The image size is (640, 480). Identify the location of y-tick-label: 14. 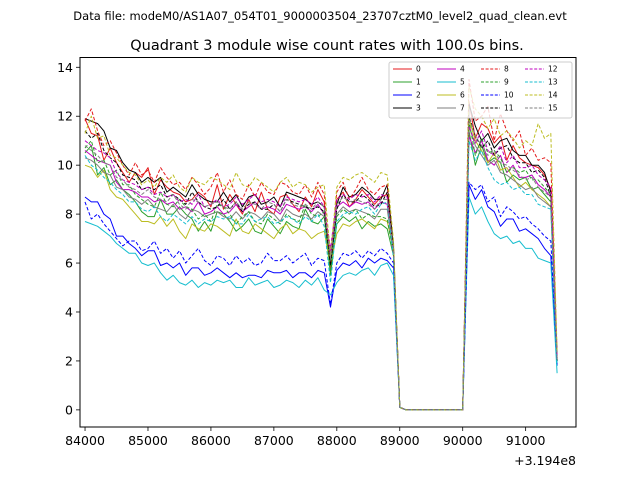
(65, 67).